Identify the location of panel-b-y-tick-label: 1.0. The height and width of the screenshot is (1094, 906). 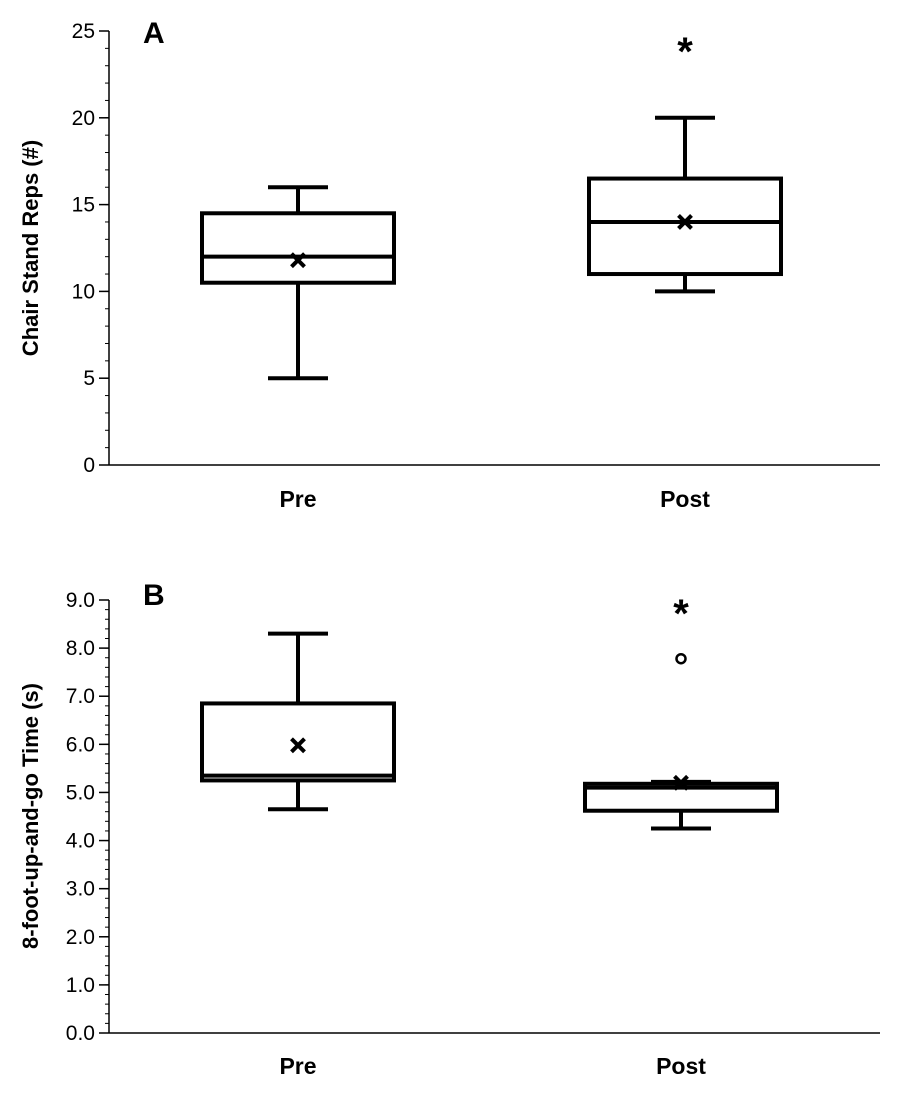
(80, 985).